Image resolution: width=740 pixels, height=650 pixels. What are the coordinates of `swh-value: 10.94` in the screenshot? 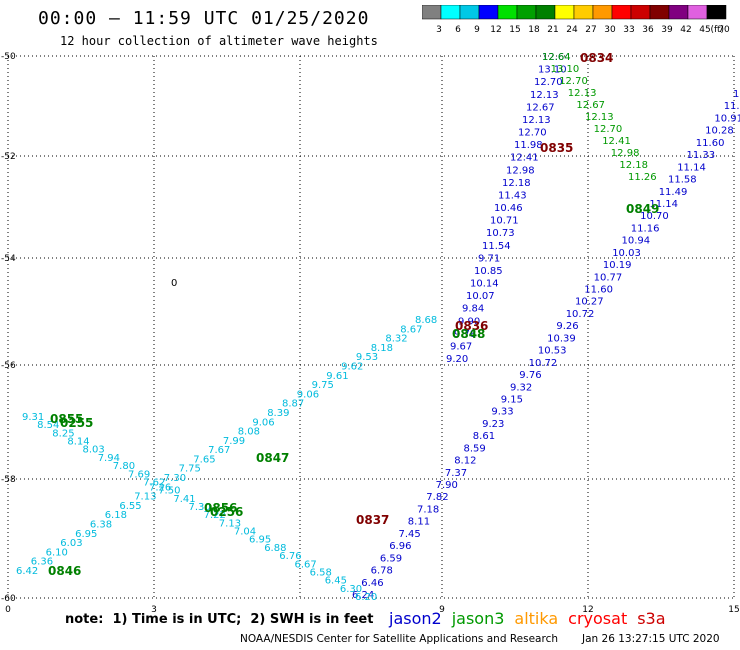 It's located at (636, 241).